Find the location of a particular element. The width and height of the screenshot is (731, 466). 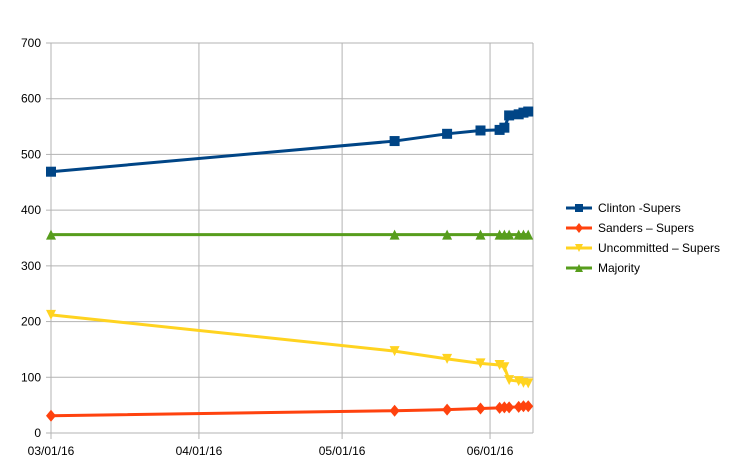

y-tick-label: 200 is located at coordinates (31, 322).